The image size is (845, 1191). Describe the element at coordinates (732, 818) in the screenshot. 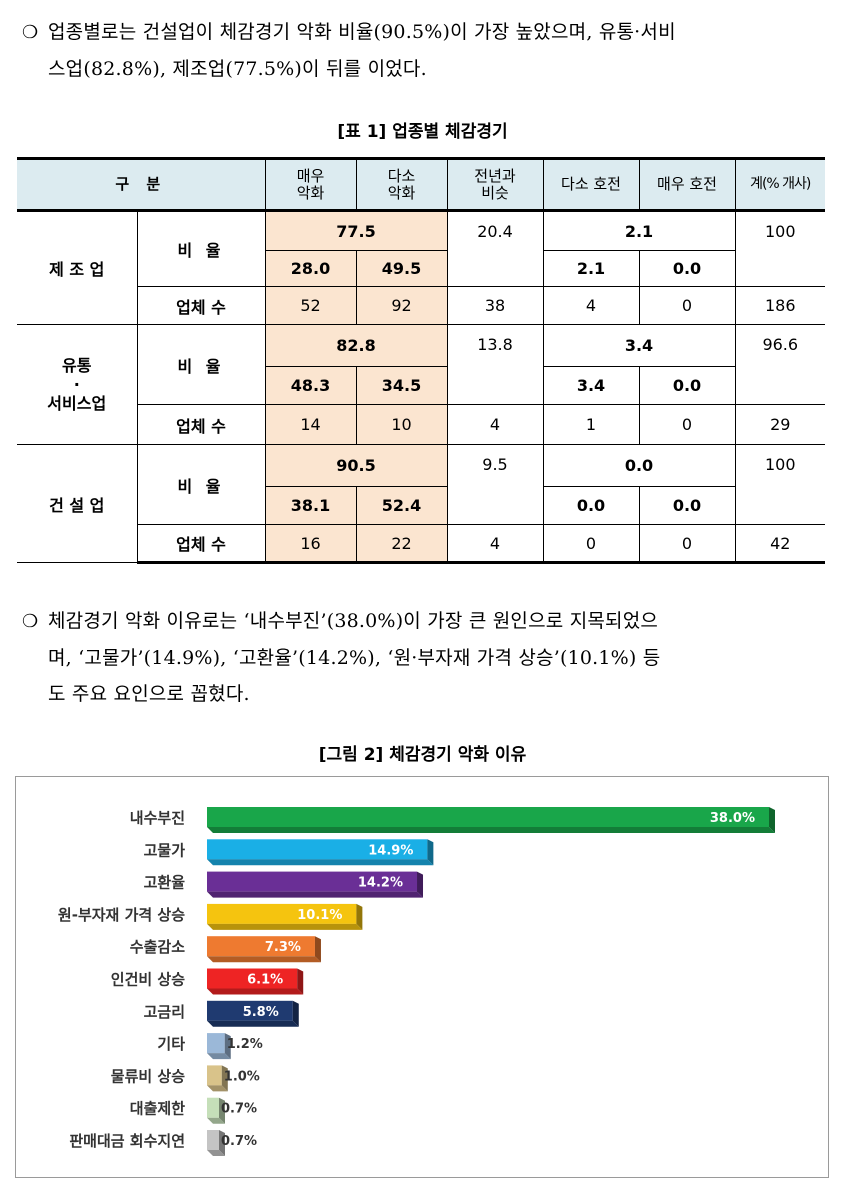

I see `value-label: 38.0%` at that location.